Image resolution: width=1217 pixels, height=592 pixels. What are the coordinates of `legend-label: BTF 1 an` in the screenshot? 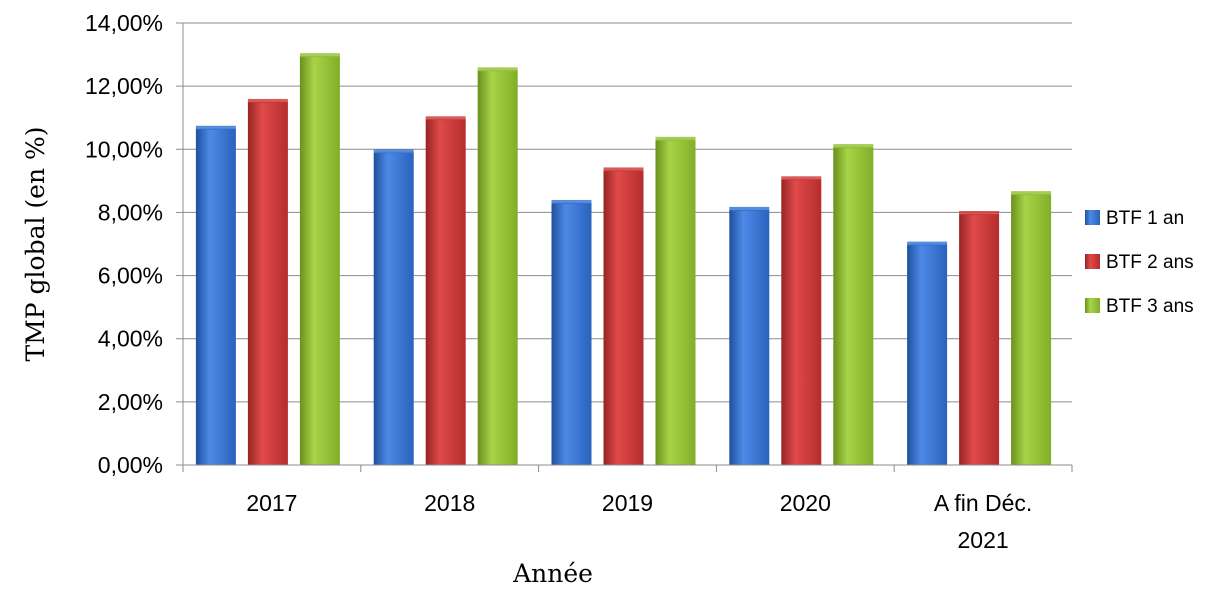 It's located at (1145, 218).